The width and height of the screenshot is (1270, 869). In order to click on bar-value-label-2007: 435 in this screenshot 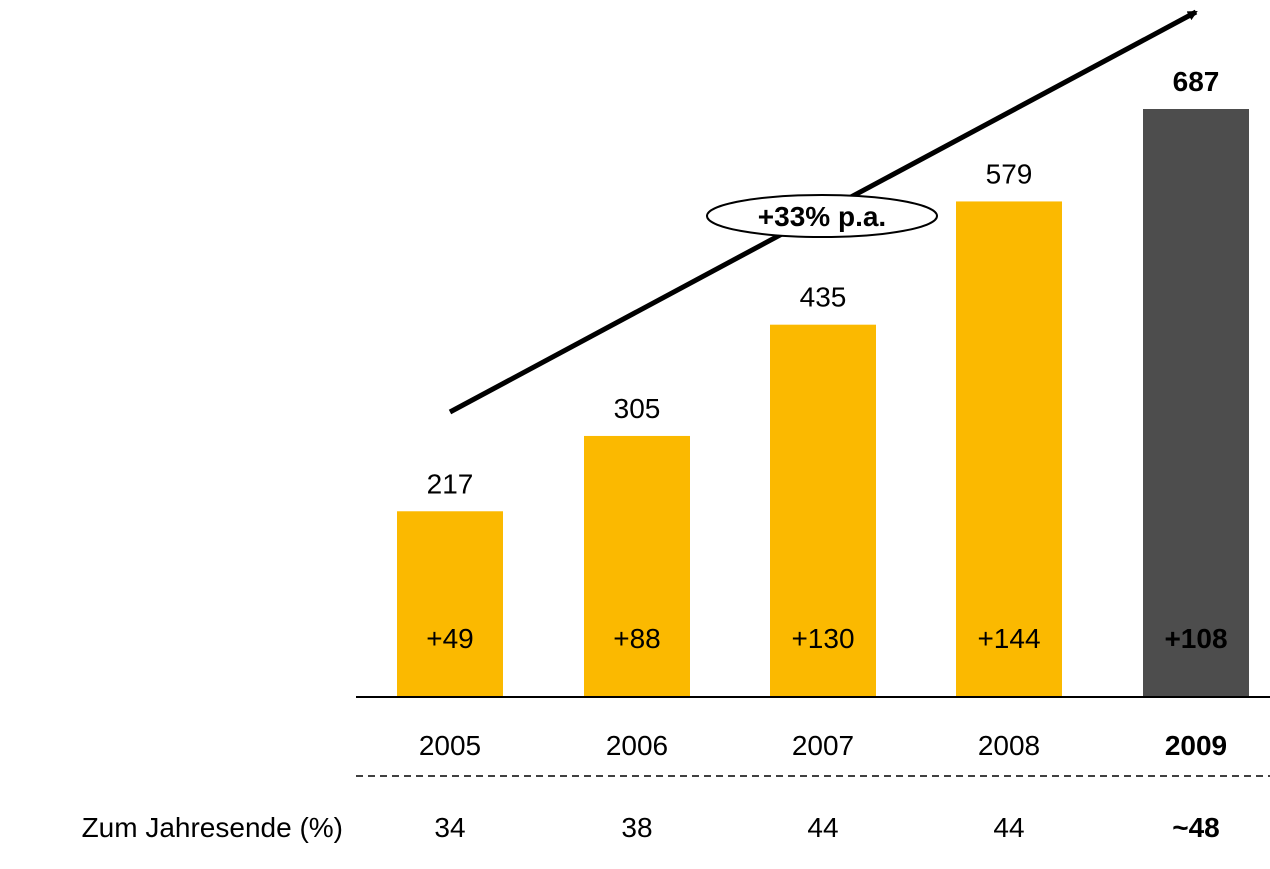, I will do `click(823, 297)`.